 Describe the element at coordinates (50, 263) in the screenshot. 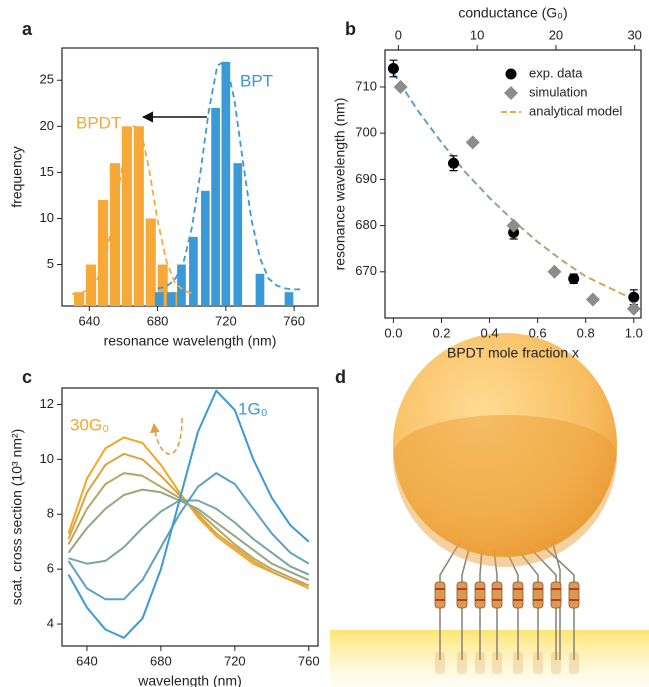

I see `y-tick-label: 5` at that location.